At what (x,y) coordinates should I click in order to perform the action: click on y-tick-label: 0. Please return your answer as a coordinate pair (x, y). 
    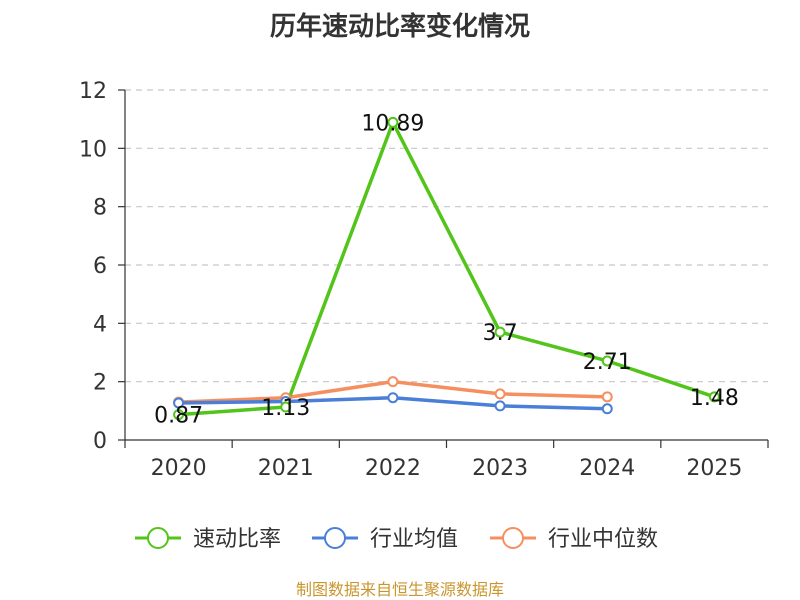
    Looking at the image, I should click on (100, 441).